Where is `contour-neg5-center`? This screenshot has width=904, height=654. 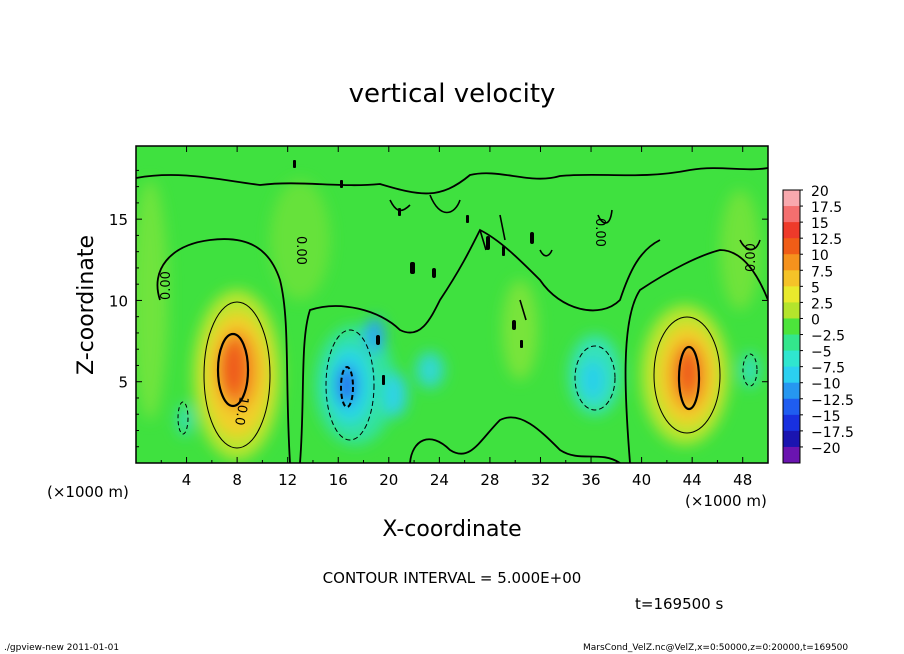
contour-neg5-center is located at coordinates (350, 385).